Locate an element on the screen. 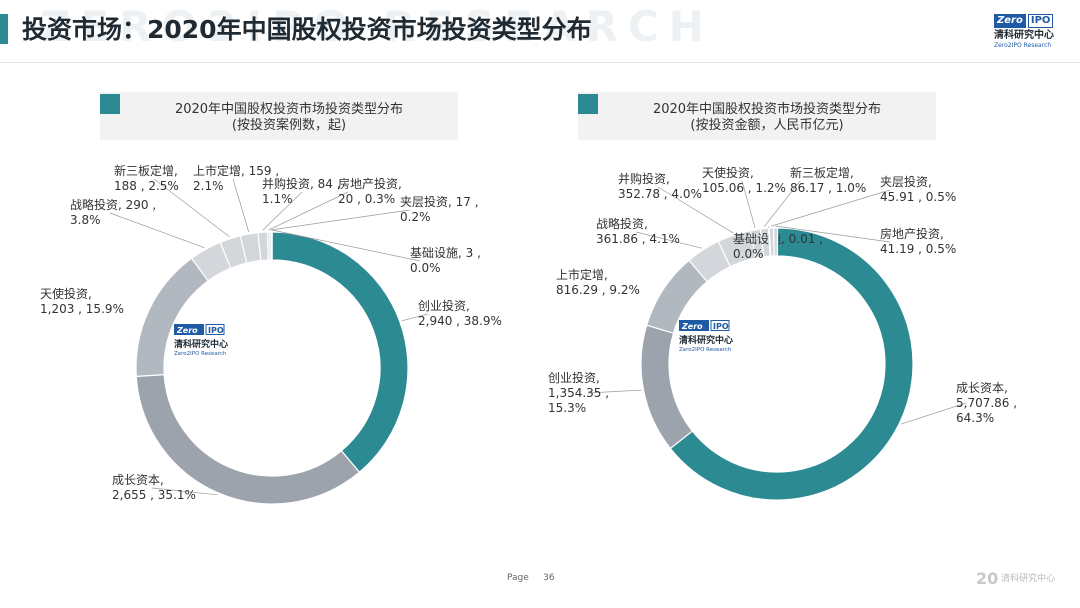  footer-page-number: 36 is located at coordinates (549, 578).